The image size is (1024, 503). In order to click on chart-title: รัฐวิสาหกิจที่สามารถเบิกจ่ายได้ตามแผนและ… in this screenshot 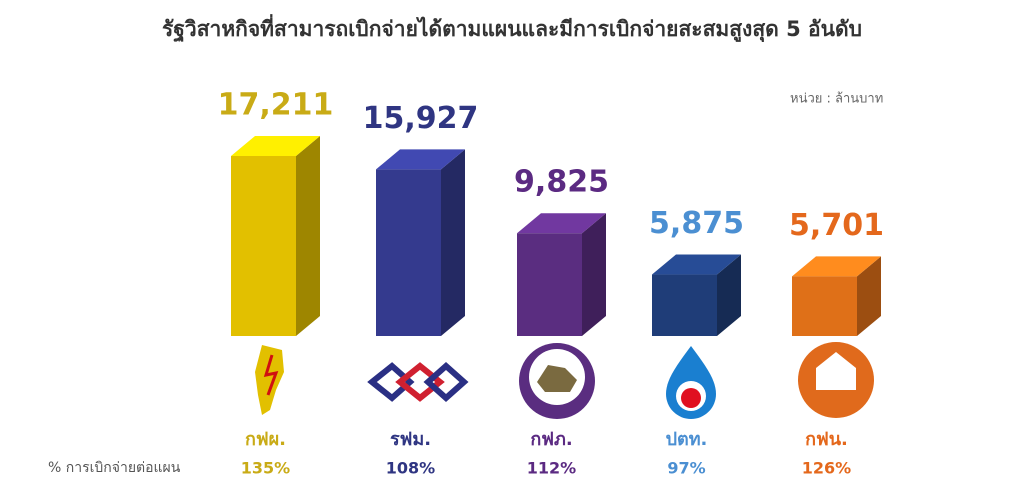, I will do `click(512, 28)`.